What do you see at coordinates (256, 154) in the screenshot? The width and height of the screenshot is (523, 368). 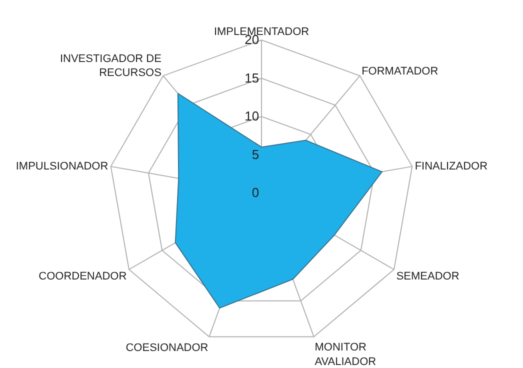 I see `y-tick-label: 5` at bounding box center [256, 154].